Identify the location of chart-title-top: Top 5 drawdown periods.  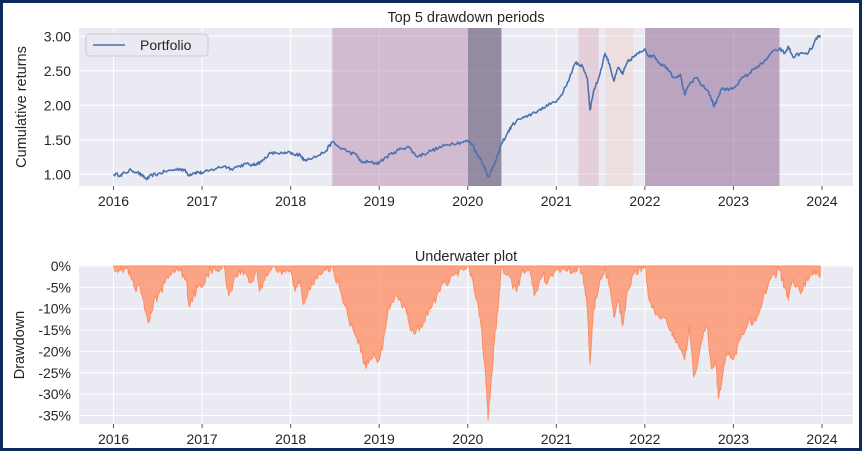
(465, 18).